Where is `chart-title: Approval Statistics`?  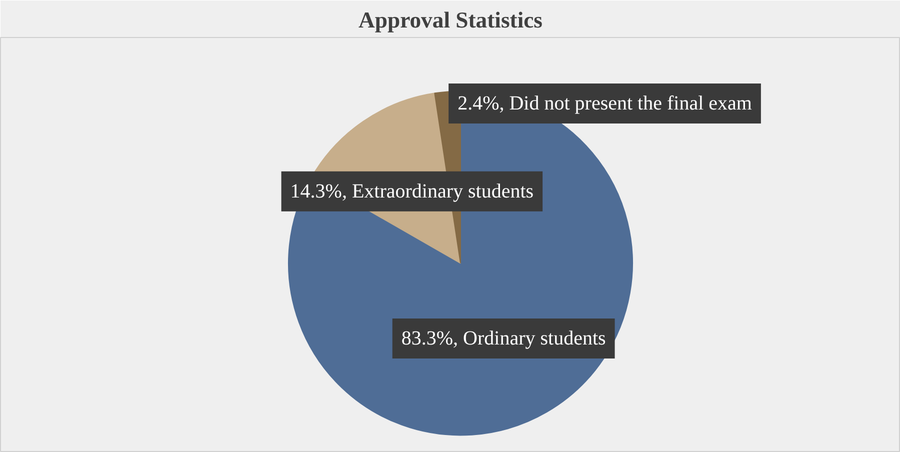 chart-title: Approval Statistics is located at coordinates (450, 20).